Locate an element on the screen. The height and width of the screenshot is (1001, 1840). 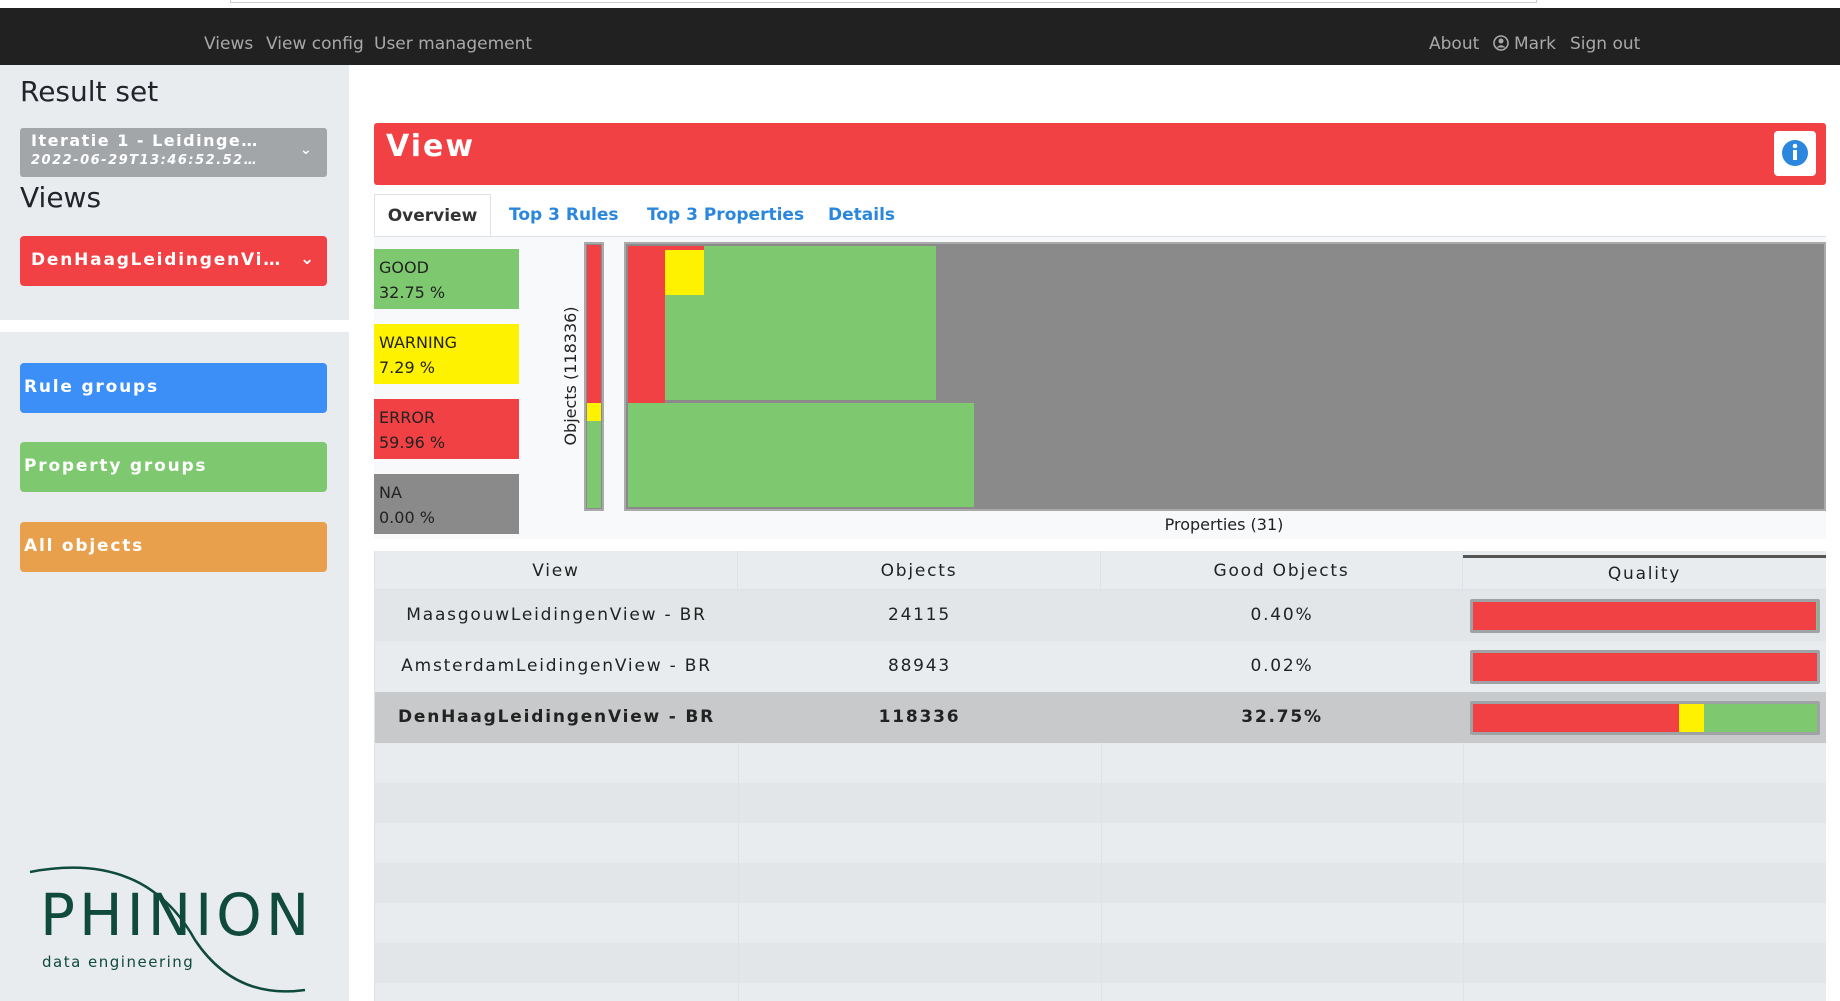
nav-link: View config is located at coordinates (315, 44).